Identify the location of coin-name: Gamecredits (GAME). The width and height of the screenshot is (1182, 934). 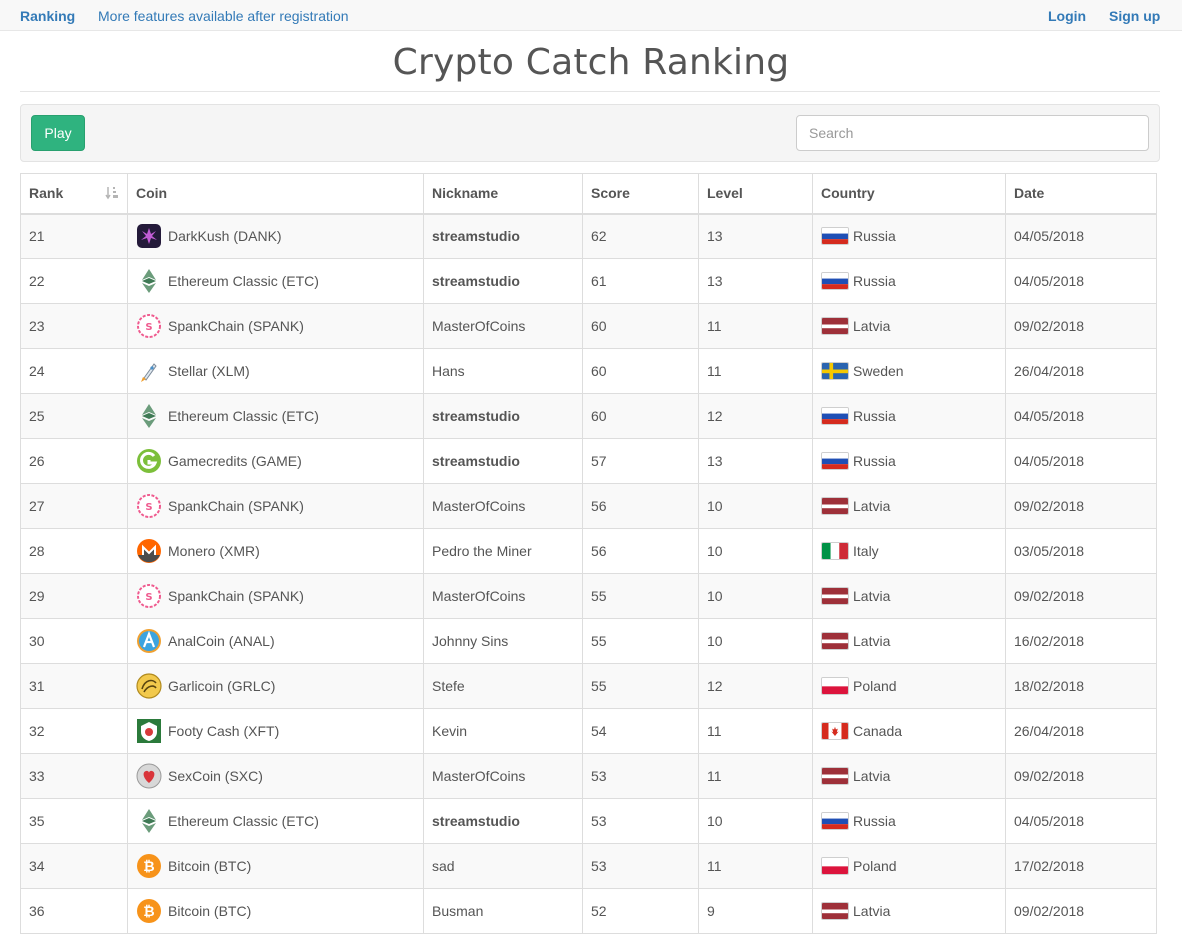
(235, 461).